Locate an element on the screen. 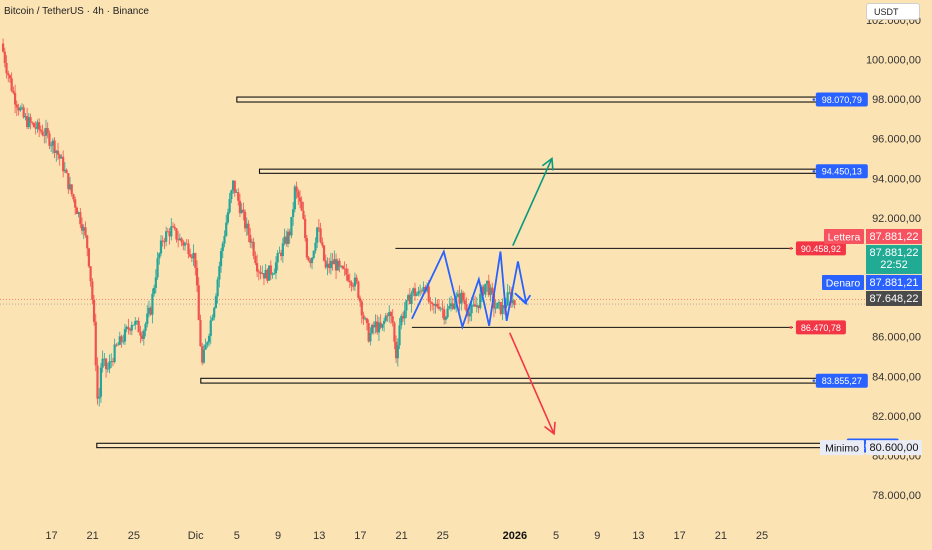 The width and height of the screenshot is (932, 550). minimum-tag-bg is located at coordinates (842, 448).